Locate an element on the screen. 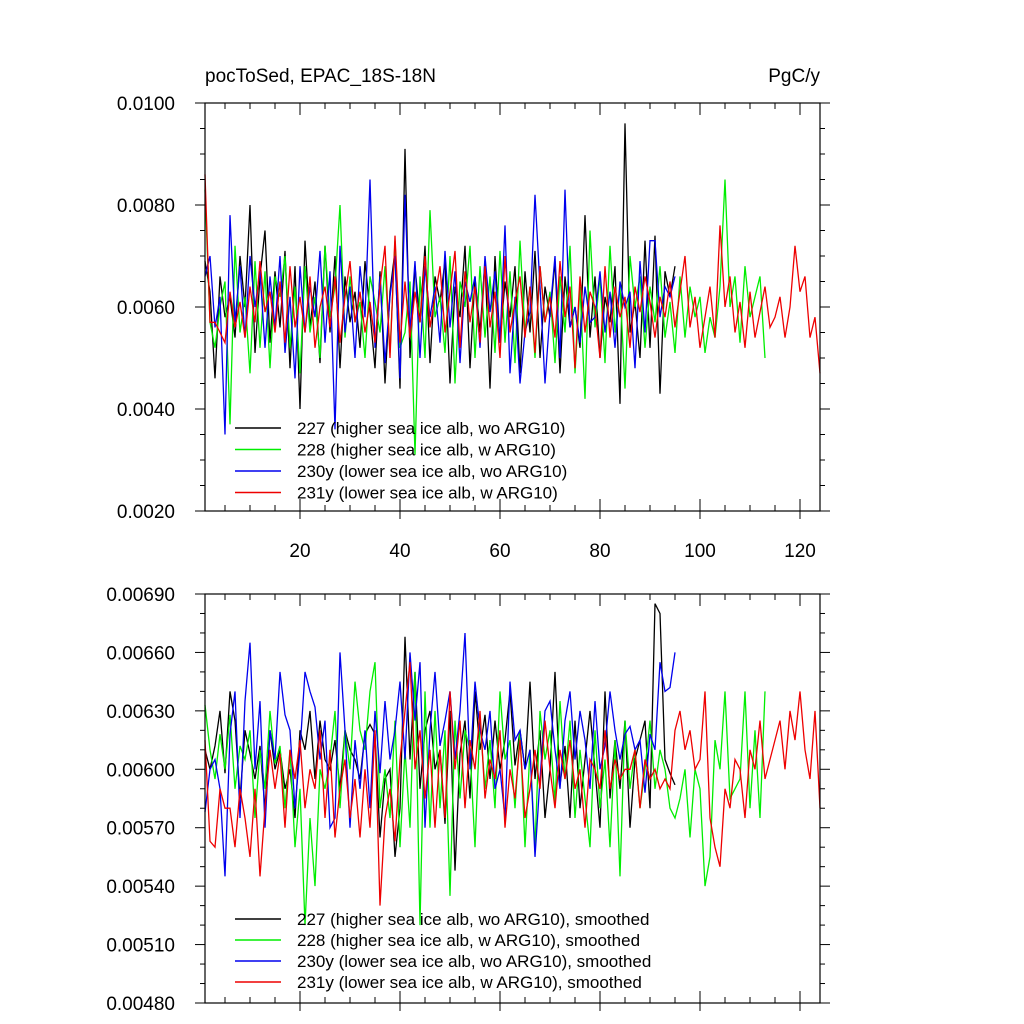 Image resolution: width=1024 pixels, height=1024 pixels. bottom-y-tick-label: 0.00660 is located at coordinates (140, 653).